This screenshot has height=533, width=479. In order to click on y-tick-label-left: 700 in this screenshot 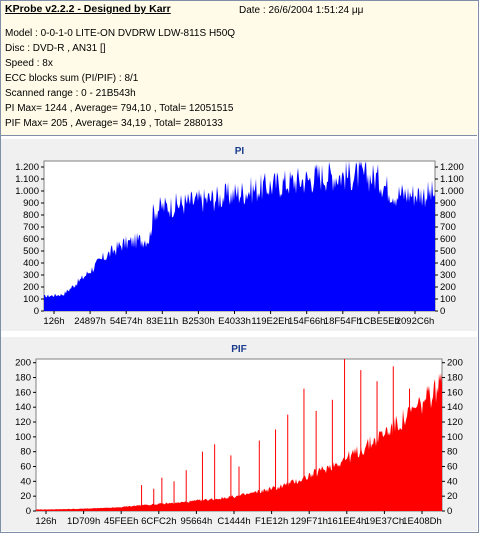, I will do `click(31, 227)`.